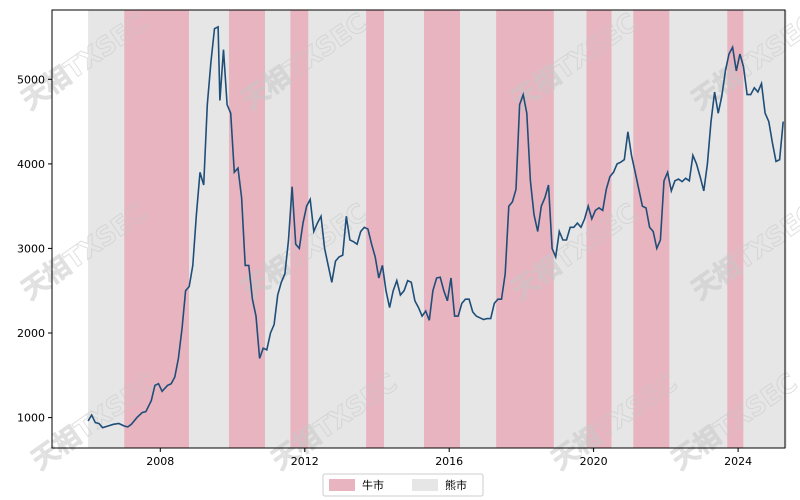  What do you see at coordinates (373, 485) in the screenshot?
I see `legend-label-bull: 牛市` at bounding box center [373, 485].